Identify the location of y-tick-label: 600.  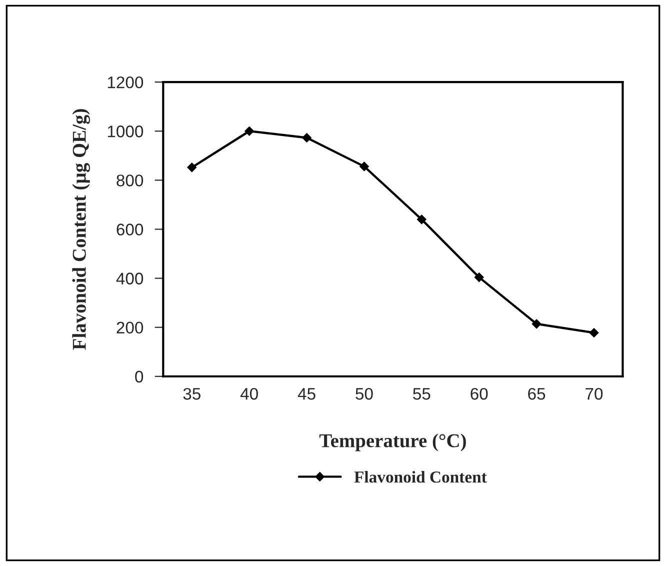
(130, 230).